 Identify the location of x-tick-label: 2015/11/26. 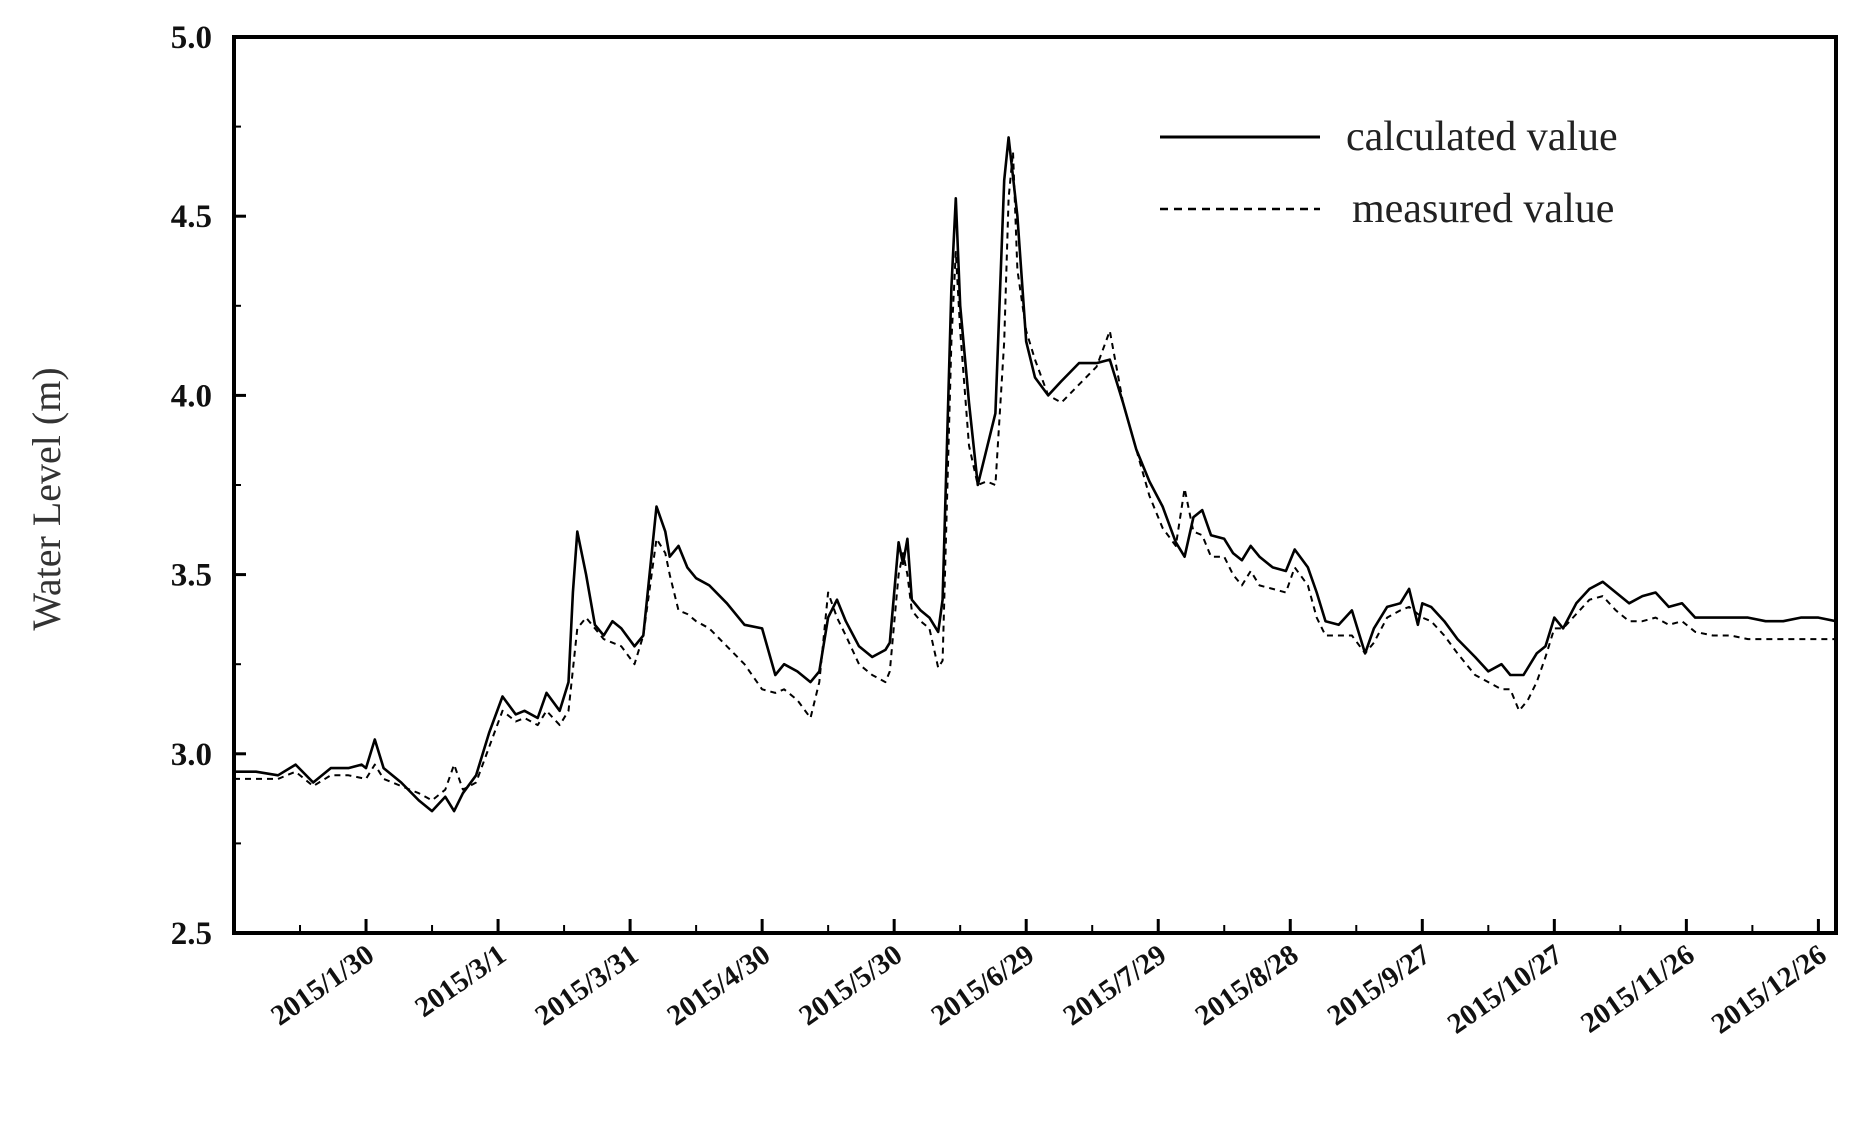
(1637, 989).